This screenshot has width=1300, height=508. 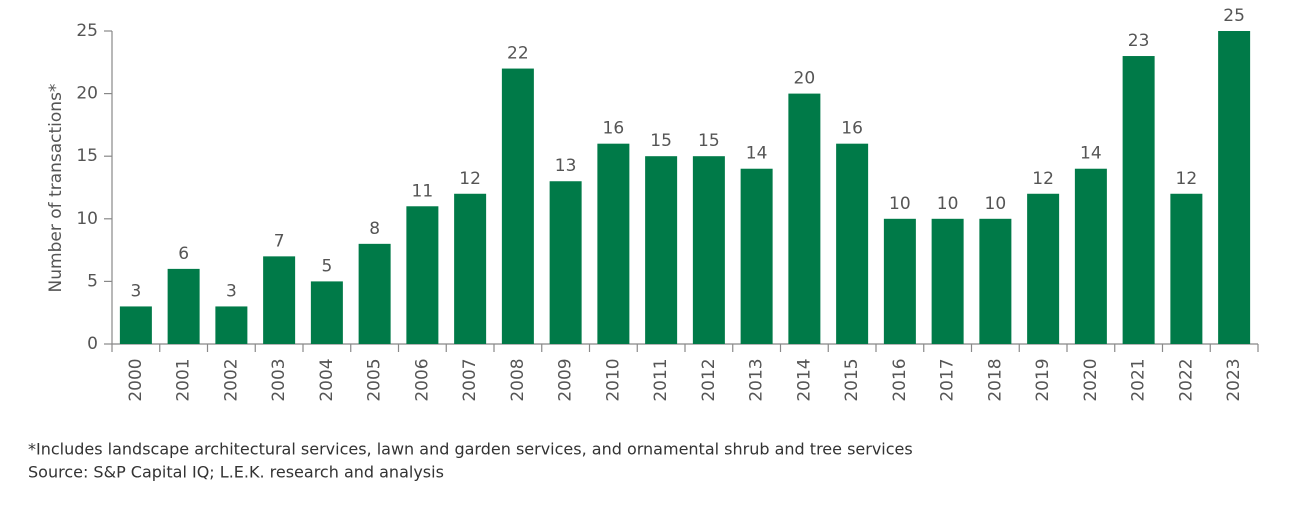 I want to click on x-tick-label: 2014, so click(x=804, y=379).